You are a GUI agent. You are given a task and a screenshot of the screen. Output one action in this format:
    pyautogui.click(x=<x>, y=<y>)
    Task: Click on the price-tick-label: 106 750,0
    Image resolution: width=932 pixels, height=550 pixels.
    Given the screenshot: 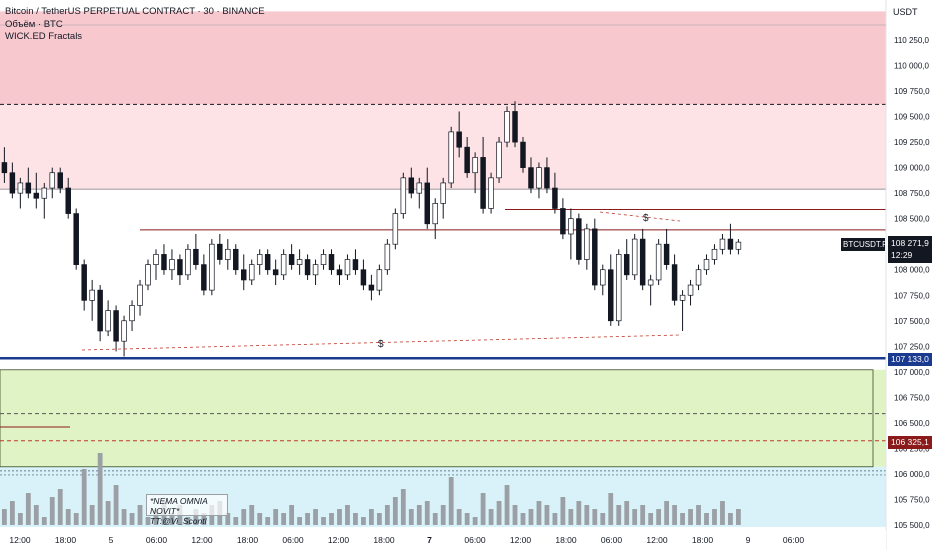 What is the action you would take?
    pyautogui.click(x=912, y=397)
    